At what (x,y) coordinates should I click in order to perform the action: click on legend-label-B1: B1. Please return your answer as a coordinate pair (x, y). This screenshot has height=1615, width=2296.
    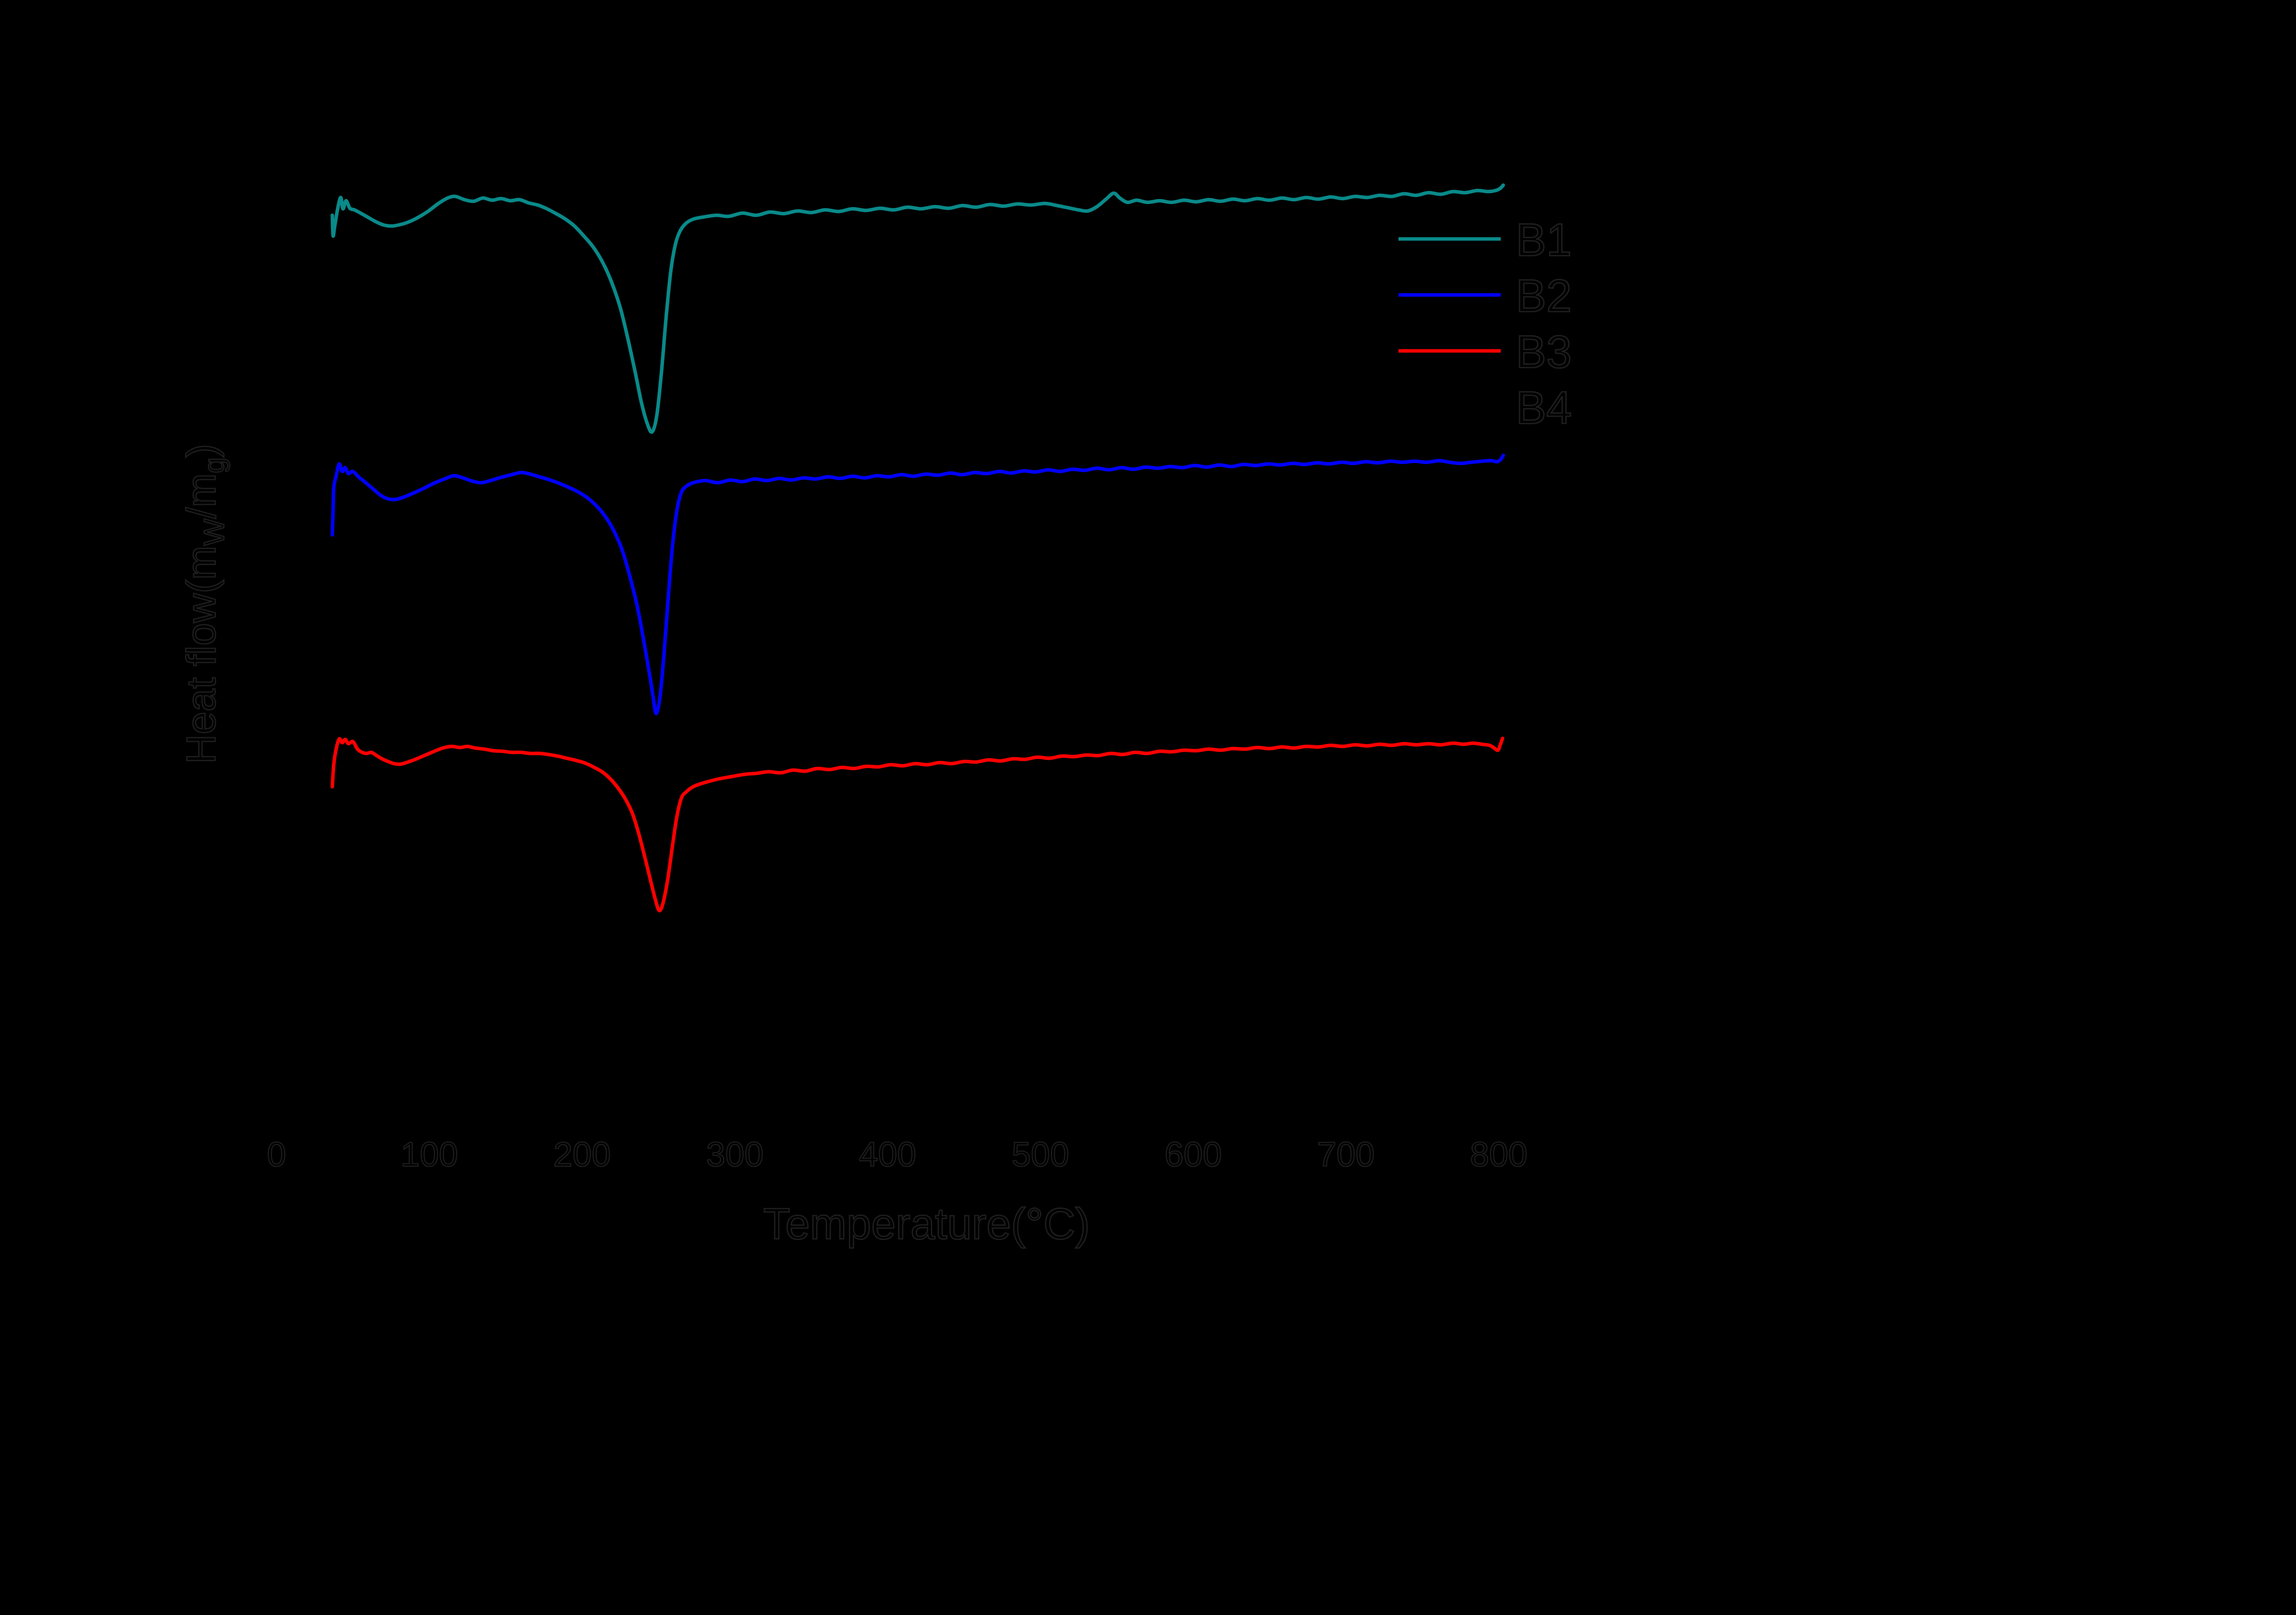
    Looking at the image, I should click on (1544, 241).